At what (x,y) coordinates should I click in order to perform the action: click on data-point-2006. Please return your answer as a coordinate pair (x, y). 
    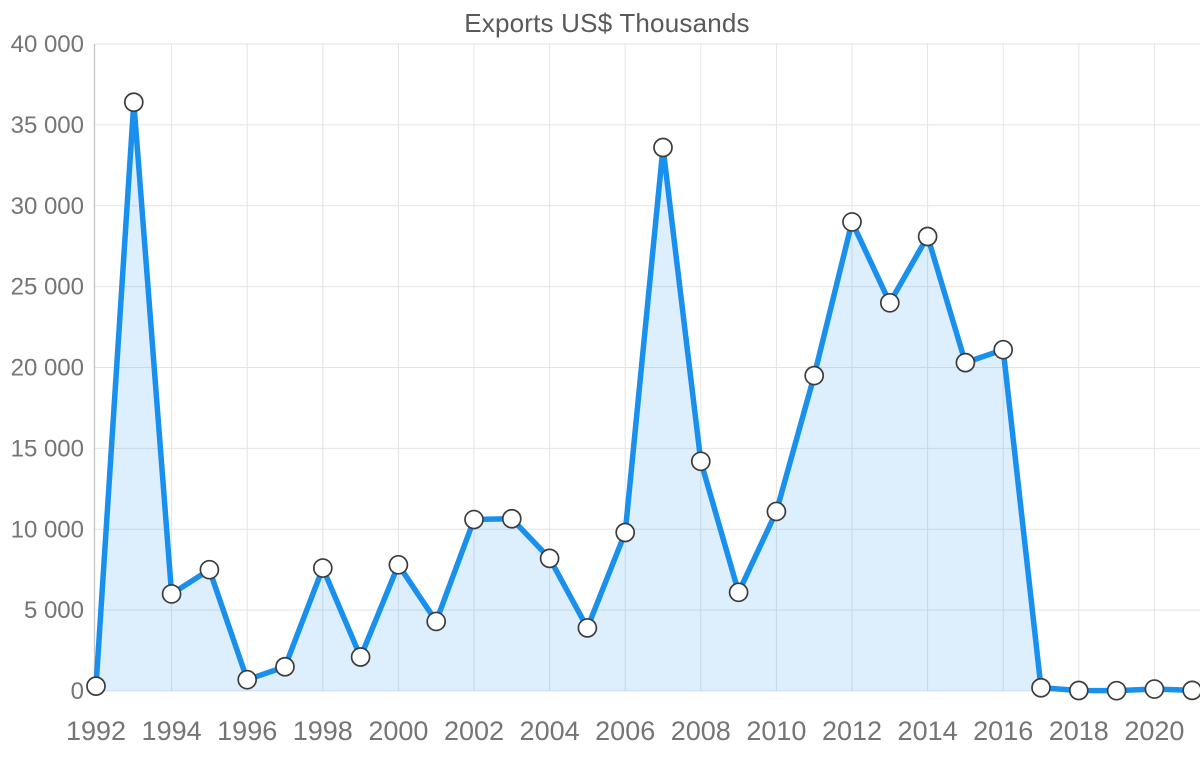
    Looking at the image, I should click on (625, 532).